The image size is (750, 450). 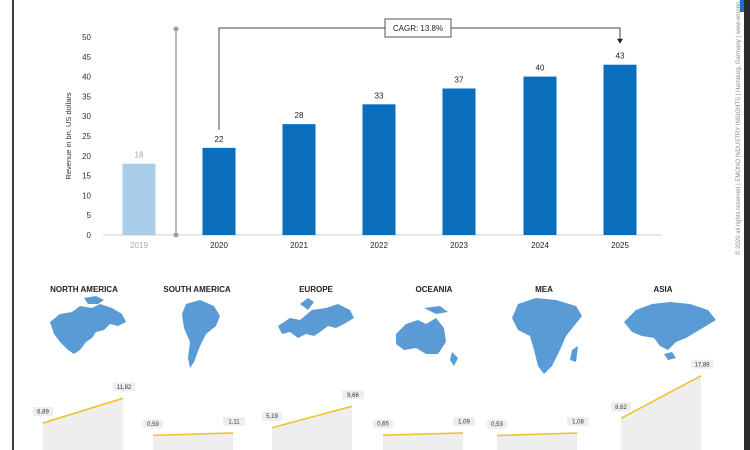 What do you see at coordinates (459, 245) in the screenshot?
I see `x-tick-label: 2023` at bounding box center [459, 245].